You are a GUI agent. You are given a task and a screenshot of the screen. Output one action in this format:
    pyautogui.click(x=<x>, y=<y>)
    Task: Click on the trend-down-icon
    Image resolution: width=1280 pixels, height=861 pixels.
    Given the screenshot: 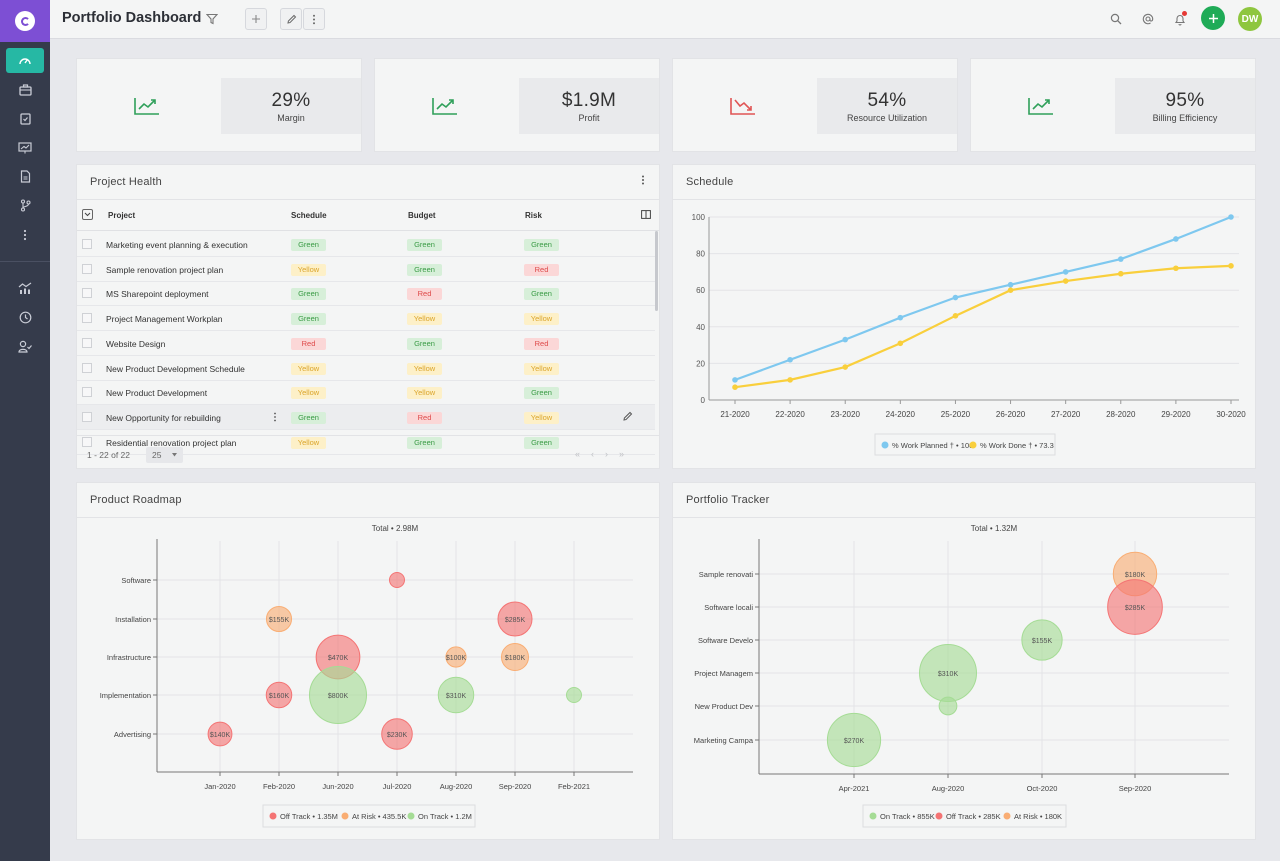 What is the action you would take?
    pyautogui.click(x=742, y=106)
    